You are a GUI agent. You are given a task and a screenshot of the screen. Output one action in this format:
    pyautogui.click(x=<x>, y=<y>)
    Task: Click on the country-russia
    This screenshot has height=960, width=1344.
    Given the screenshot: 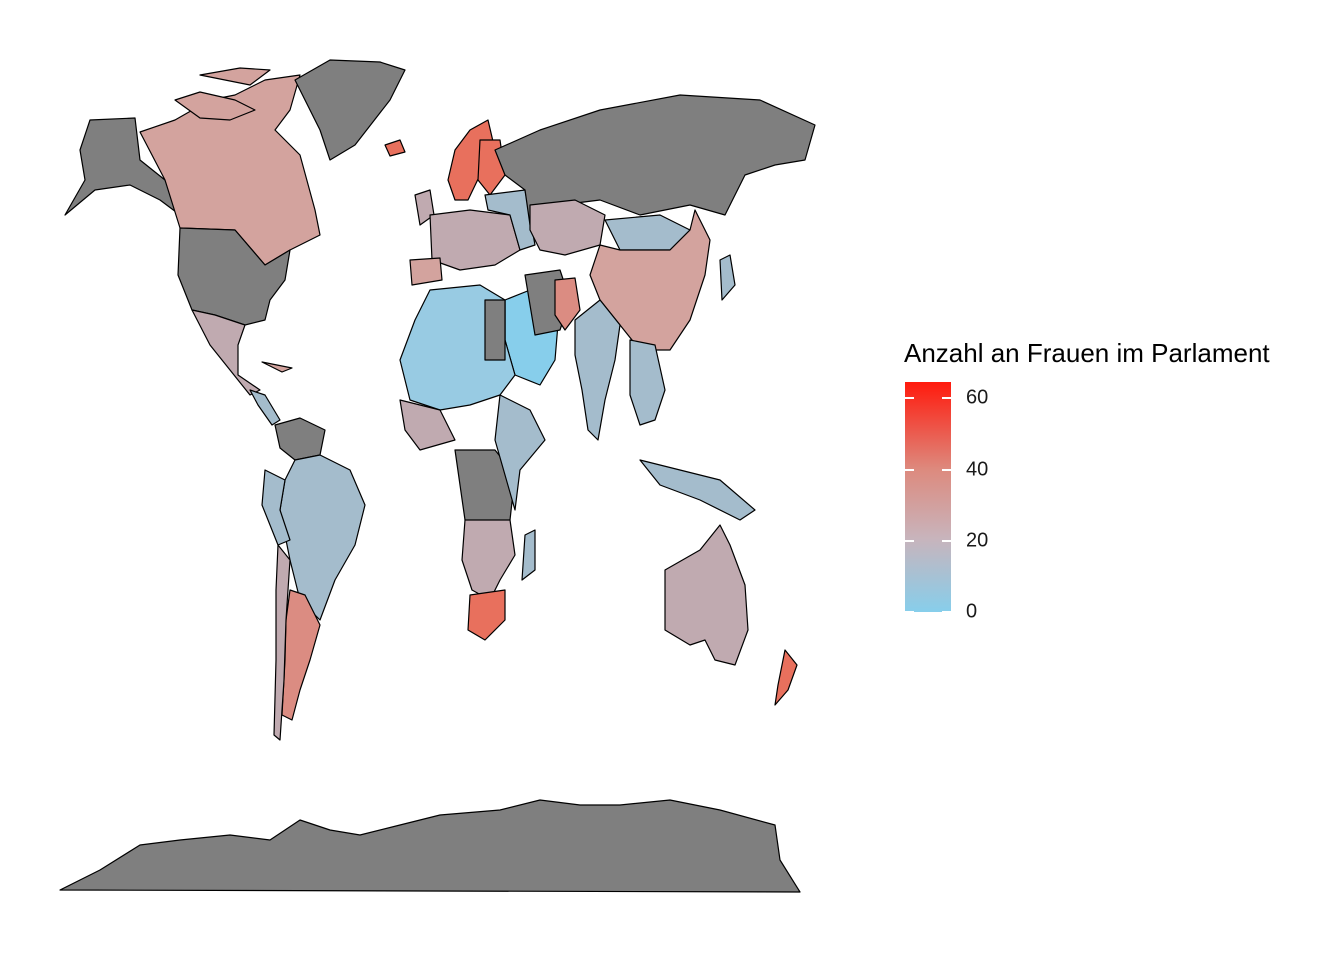 What is the action you would take?
    pyautogui.click(x=655, y=160)
    